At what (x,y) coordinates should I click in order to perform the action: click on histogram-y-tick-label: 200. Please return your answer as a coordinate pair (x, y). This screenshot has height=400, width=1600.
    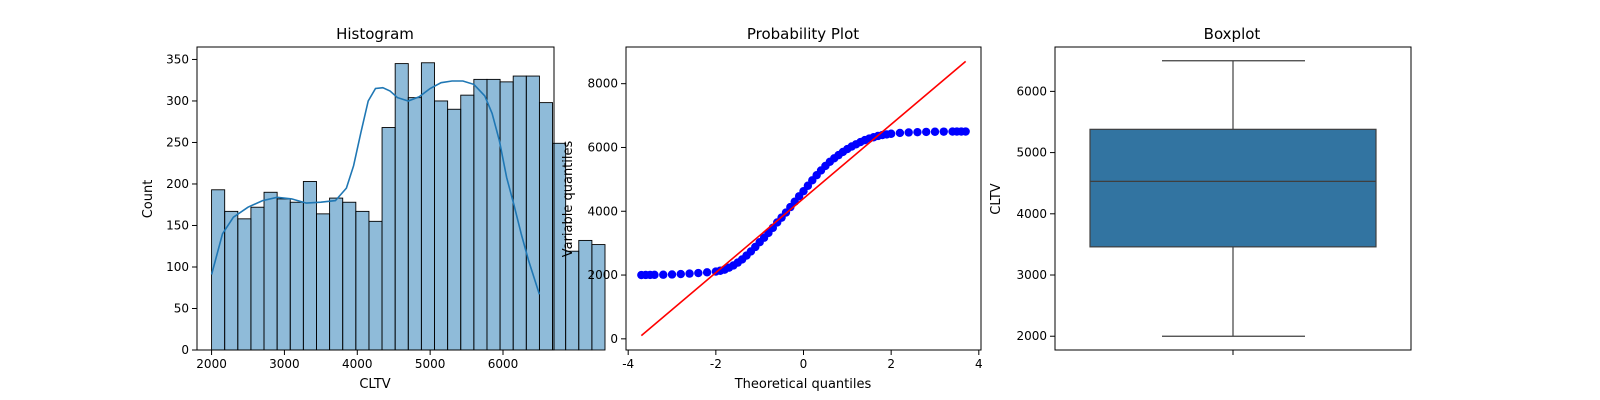
    Looking at the image, I should click on (177, 184).